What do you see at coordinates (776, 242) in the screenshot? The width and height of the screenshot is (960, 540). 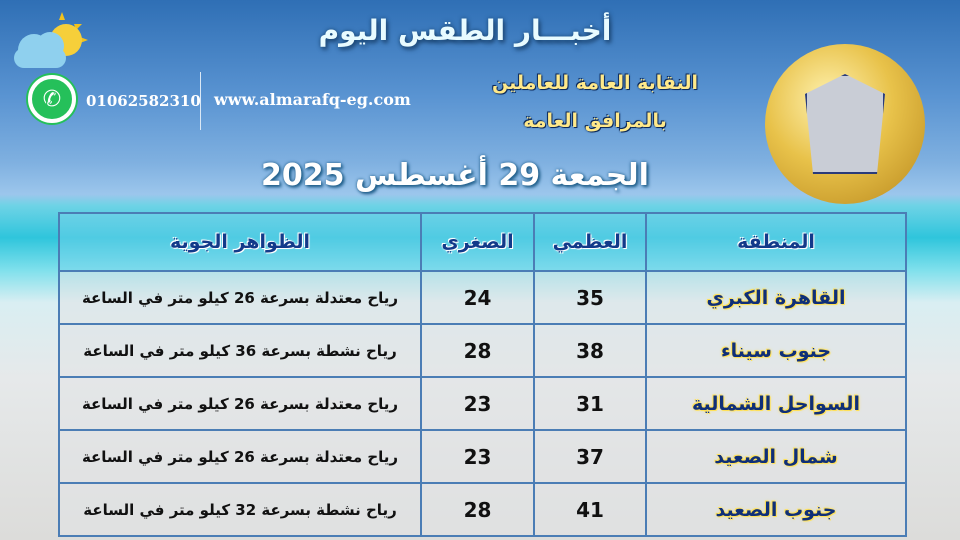 I see `header-region: المنطقة` at bounding box center [776, 242].